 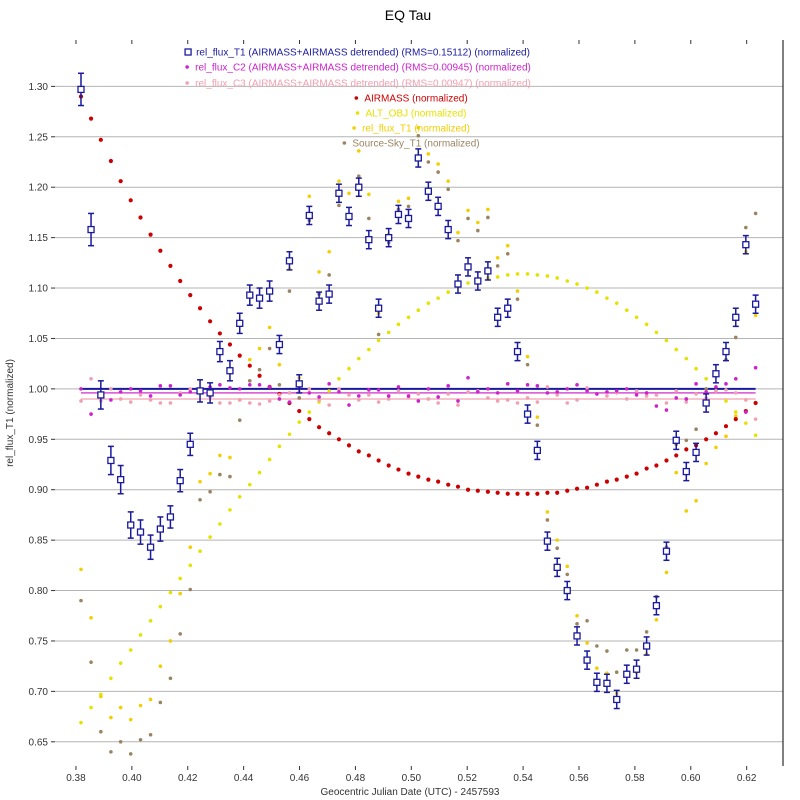 I want to click on x-tick-label: 0.40, so click(x=132, y=778).